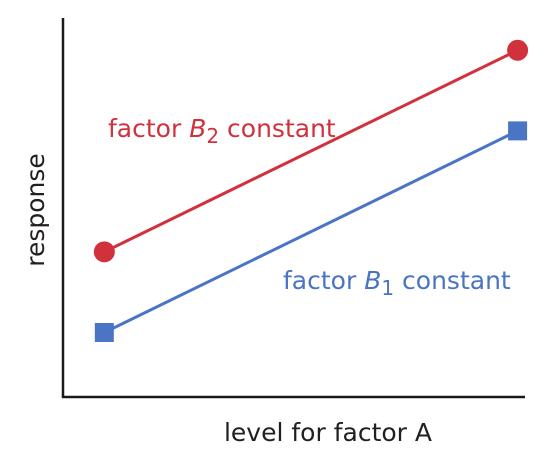  What do you see at coordinates (212, 136) in the screenshot?
I see `series-label-b2-subscript: 2` at bounding box center [212, 136].